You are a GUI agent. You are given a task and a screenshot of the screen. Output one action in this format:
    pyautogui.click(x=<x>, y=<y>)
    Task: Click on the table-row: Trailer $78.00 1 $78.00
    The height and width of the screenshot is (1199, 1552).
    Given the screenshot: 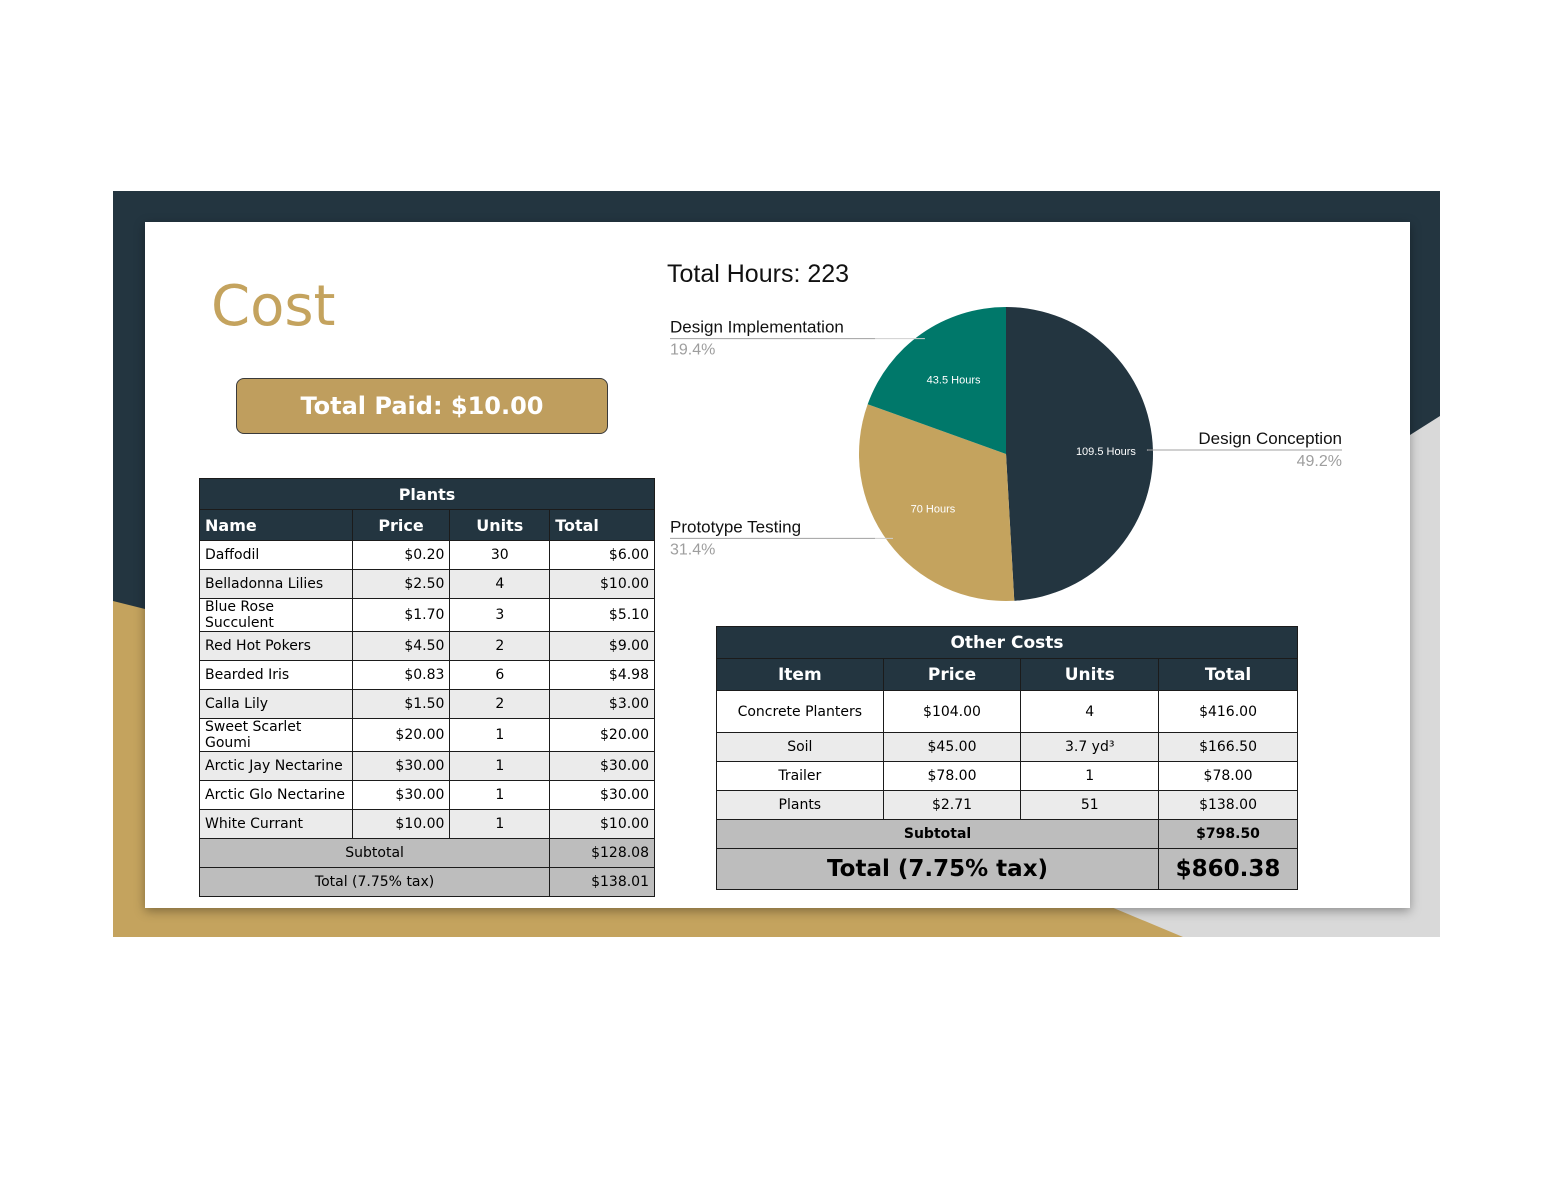 What is the action you would take?
    pyautogui.click(x=1007, y=776)
    